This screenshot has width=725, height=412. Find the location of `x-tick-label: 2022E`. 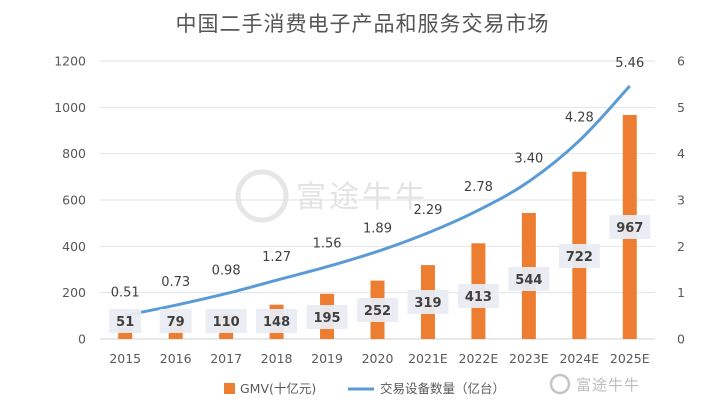

x-tick-label: 2022E is located at coordinates (479, 358).